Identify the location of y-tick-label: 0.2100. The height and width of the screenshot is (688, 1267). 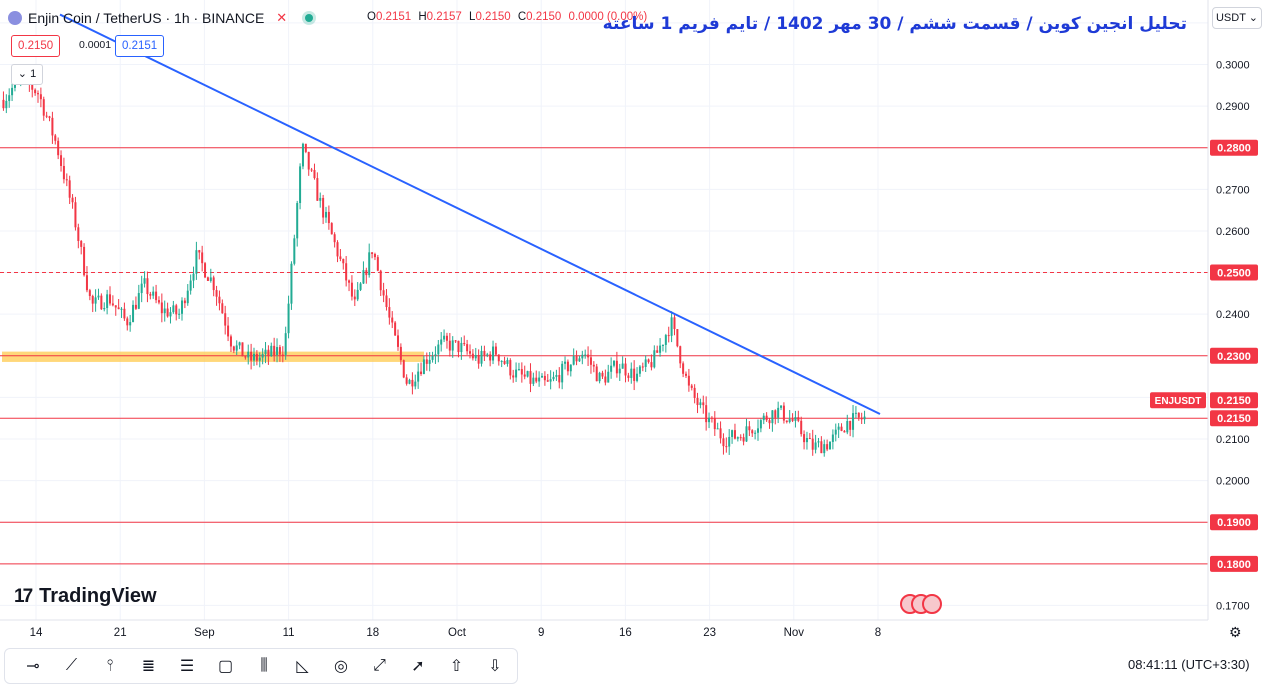
(1233, 440).